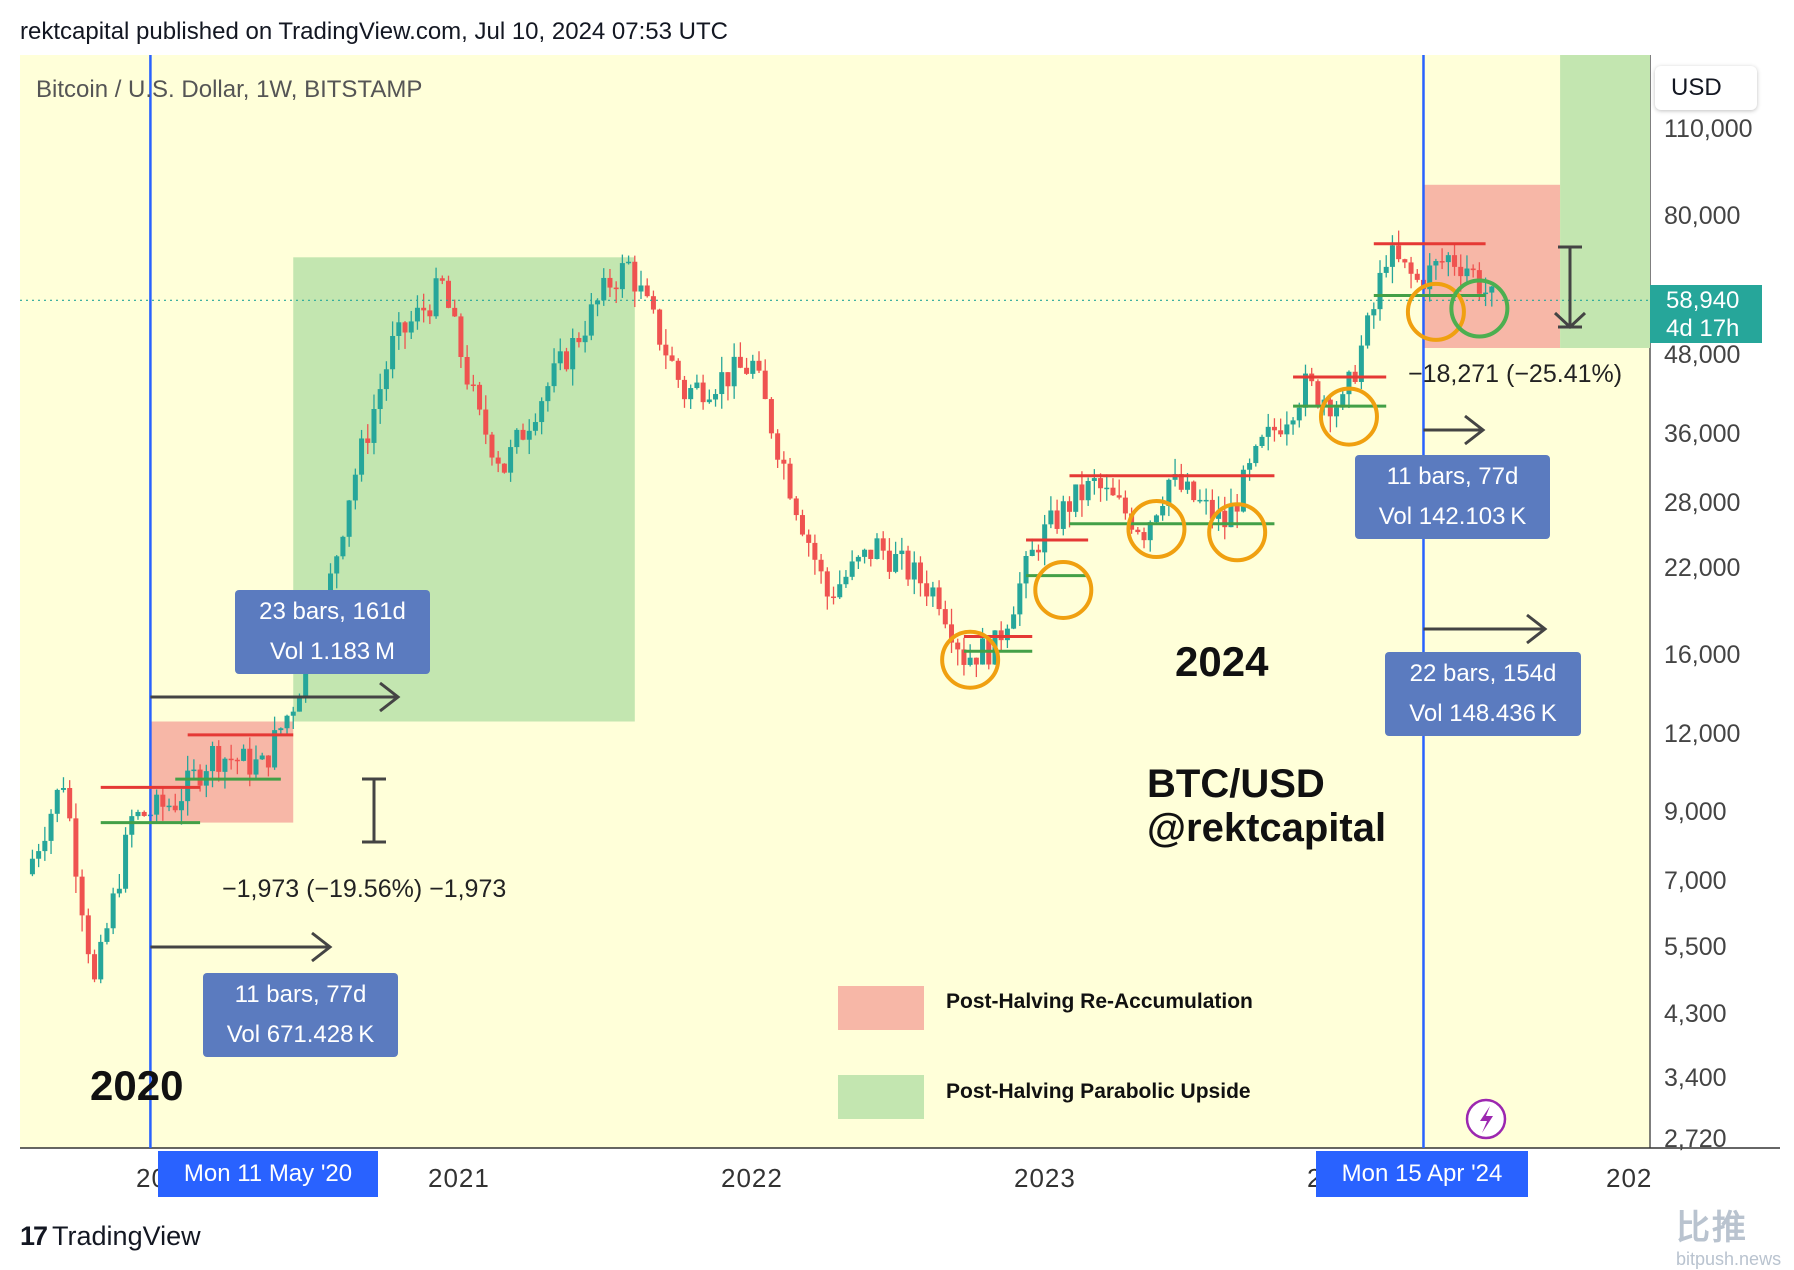 The height and width of the screenshot is (1270, 1794). Describe the element at coordinates (1479, 308) in the screenshot. I see `retest-circle-current` at that location.